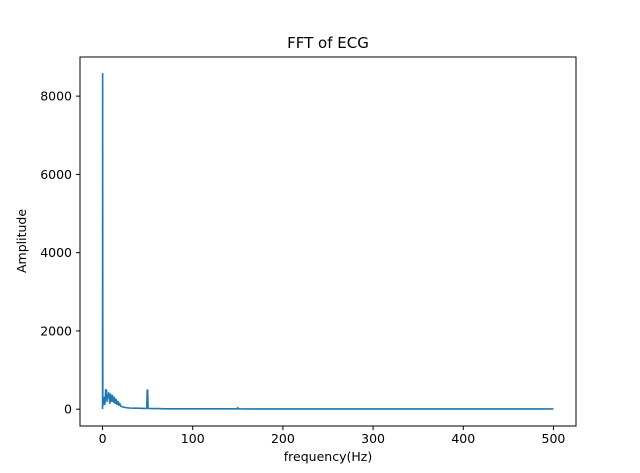 The height and width of the screenshot is (473, 640). Describe the element at coordinates (56, 96) in the screenshot. I see `y-tick-label: 8000` at that location.